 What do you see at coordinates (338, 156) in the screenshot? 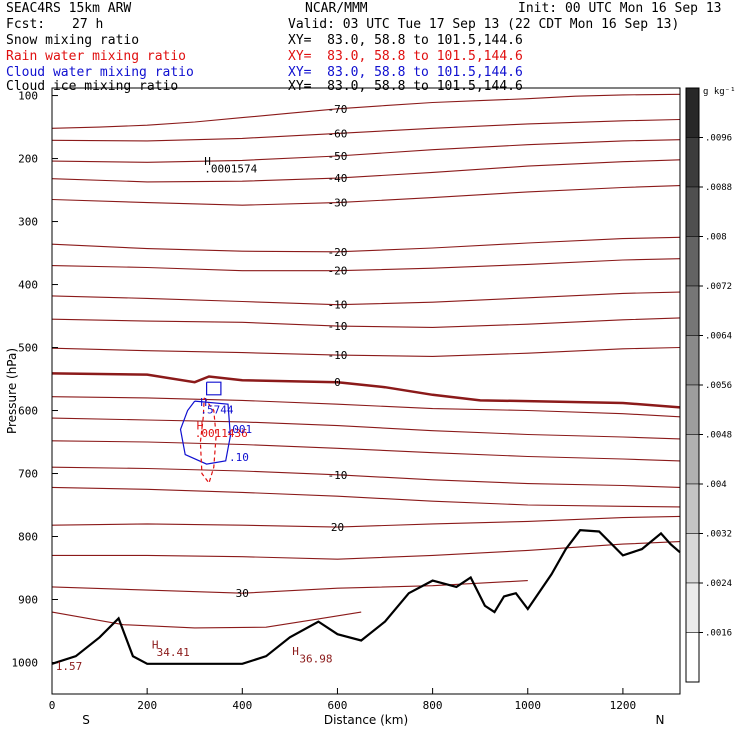
I see `isotherm-label: -50` at bounding box center [338, 156].